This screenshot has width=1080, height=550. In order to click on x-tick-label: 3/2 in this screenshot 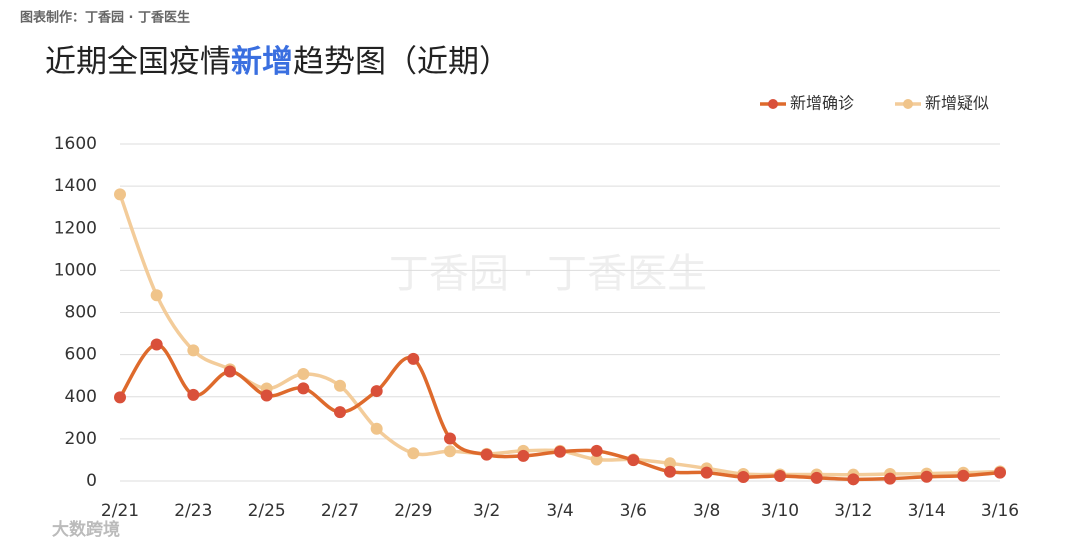, I will do `click(486, 511)`.